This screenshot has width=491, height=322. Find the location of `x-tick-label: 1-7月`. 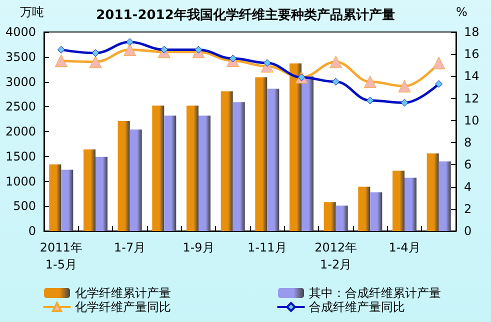

x-tick-label: 1-7月 is located at coordinates (130, 247).